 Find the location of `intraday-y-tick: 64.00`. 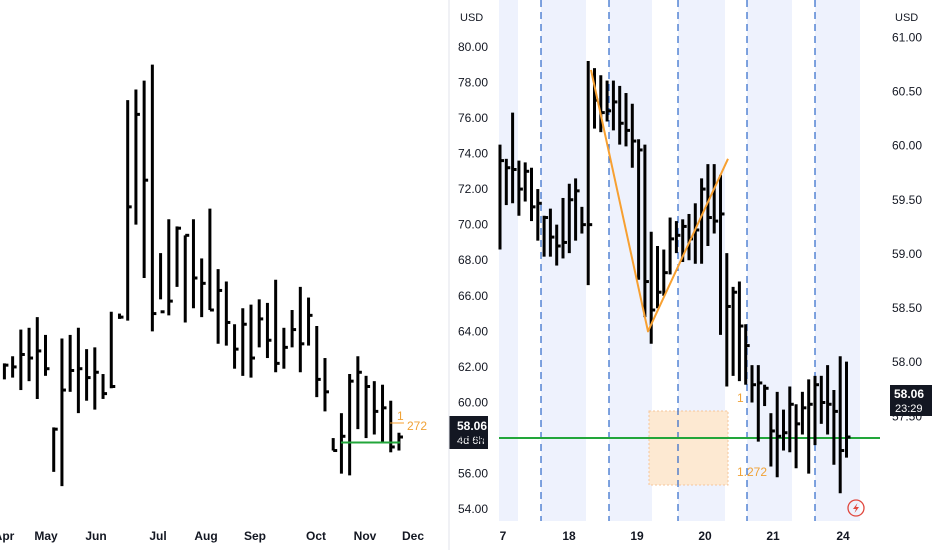

intraday-y-tick: 64.00 is located at coordinates (473, 331).